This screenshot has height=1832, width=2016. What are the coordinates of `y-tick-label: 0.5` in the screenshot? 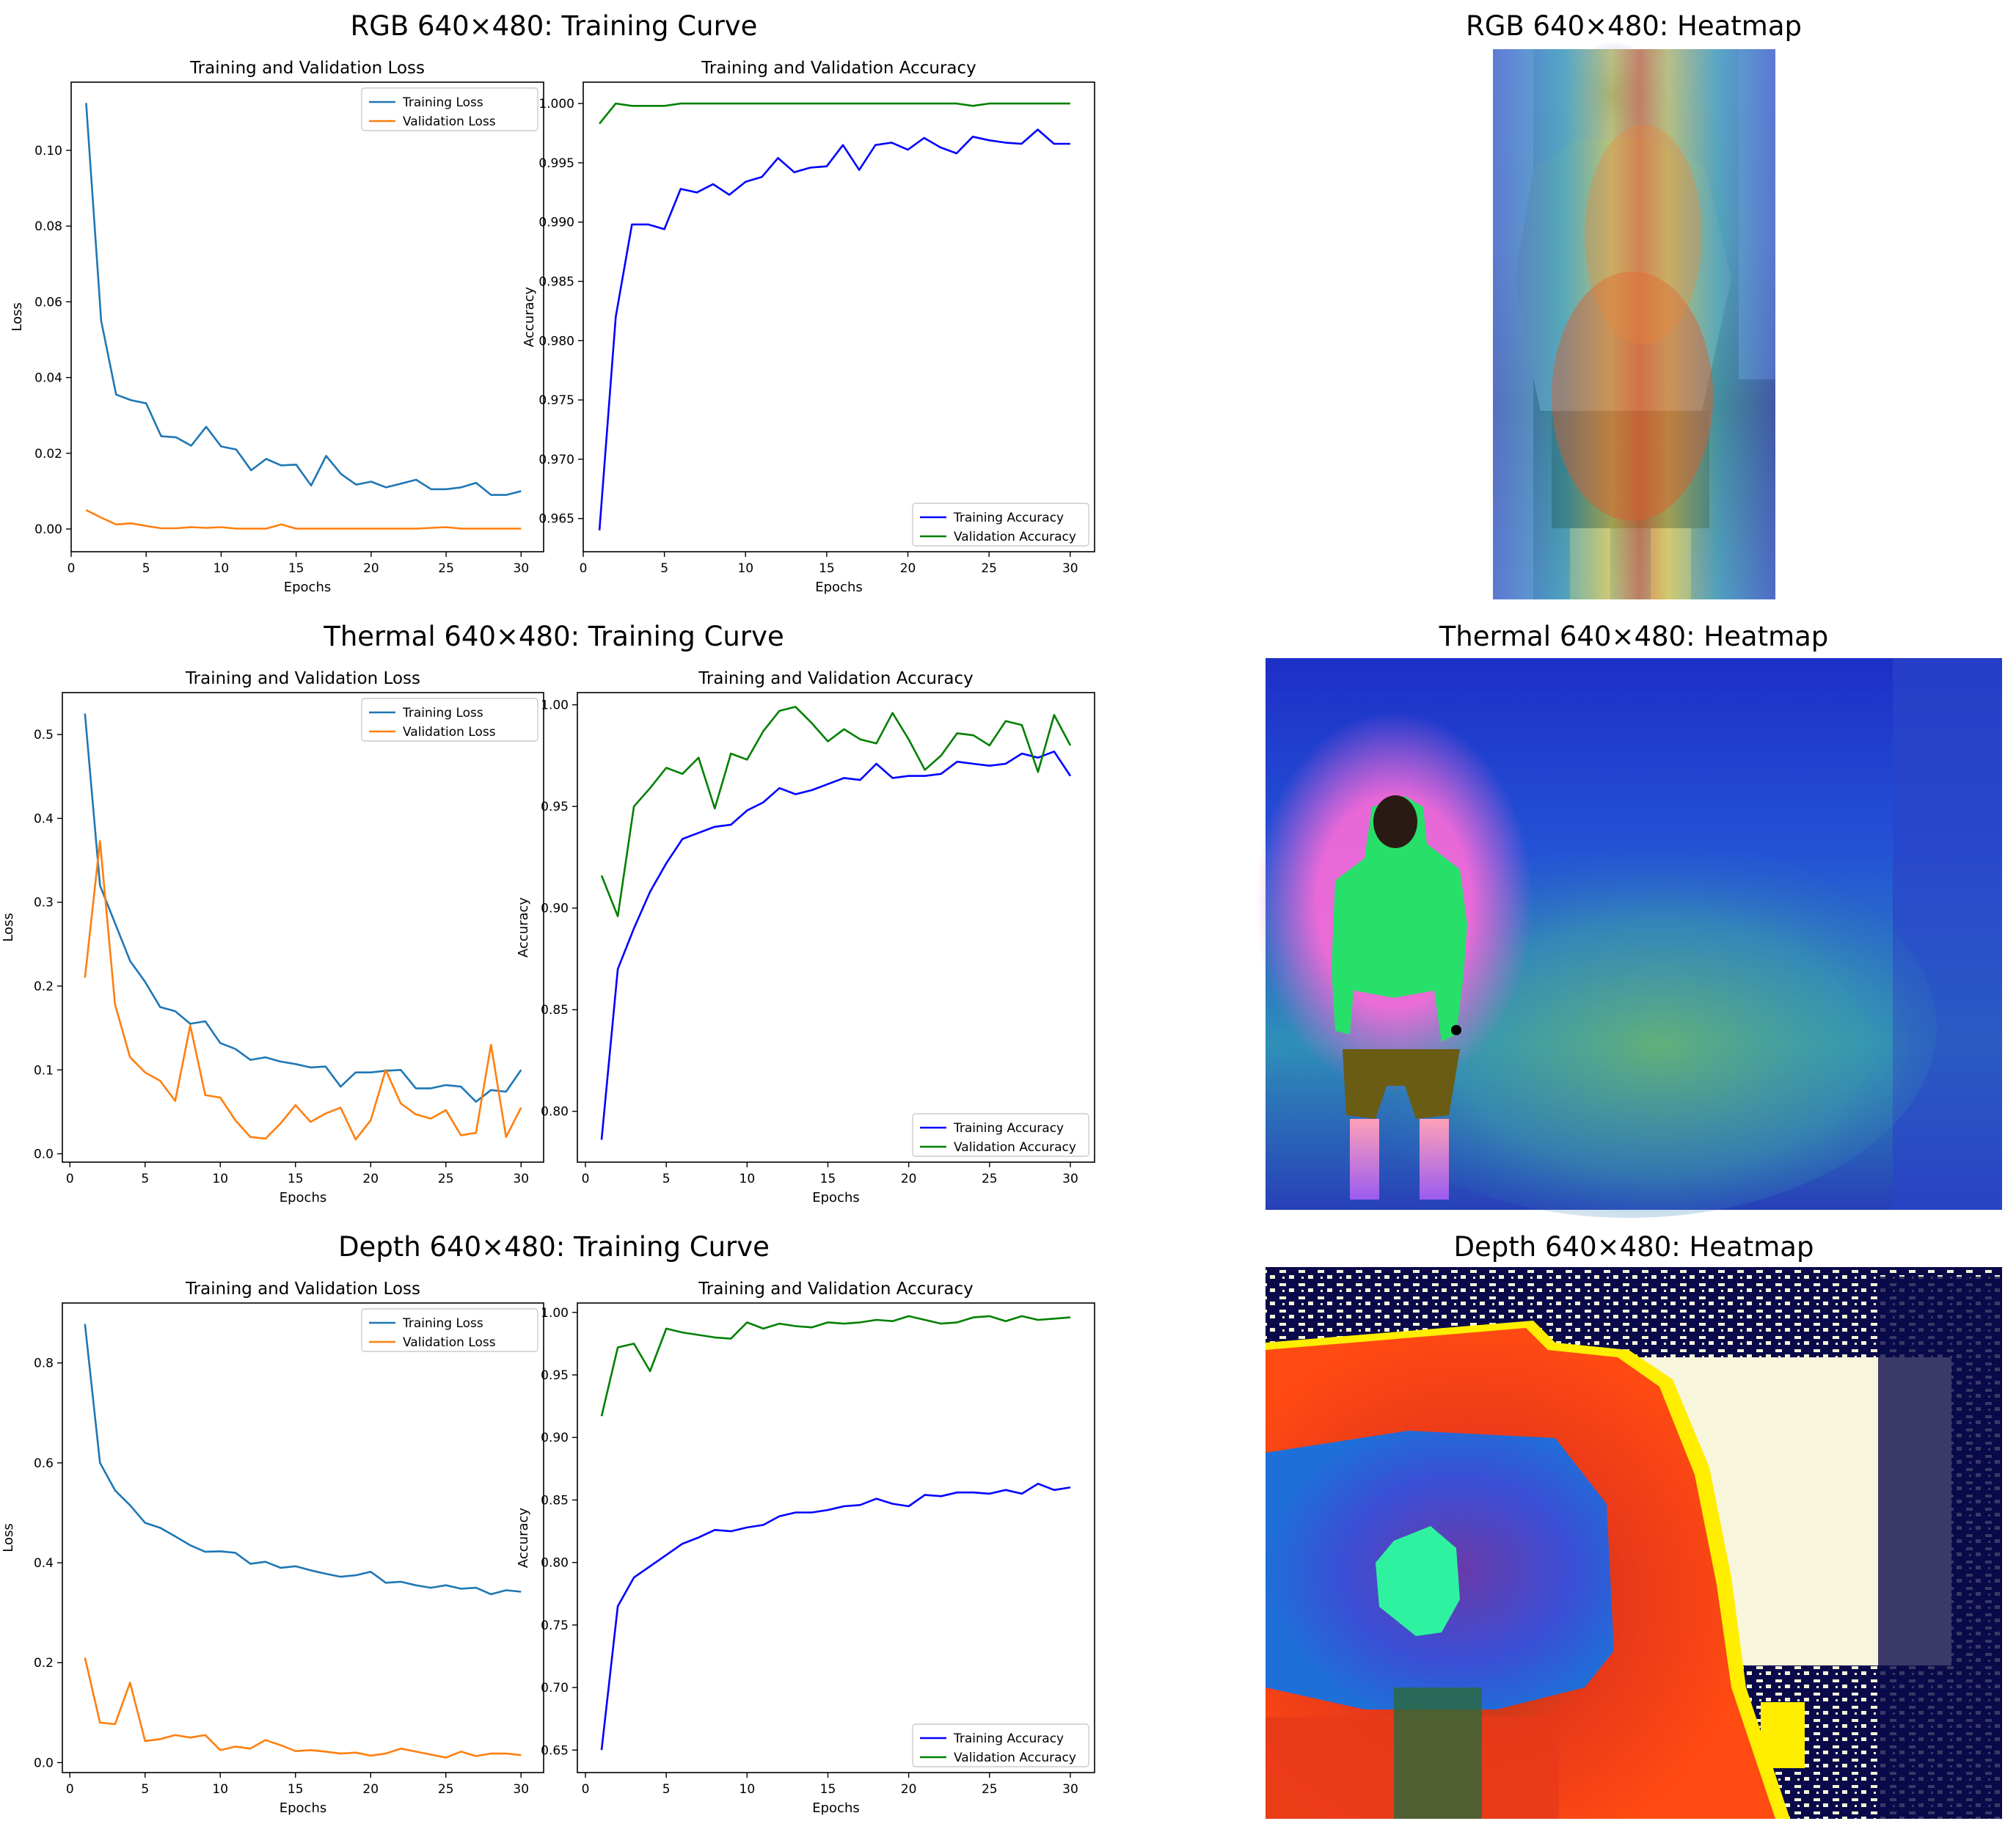 It's located at (44, 735).